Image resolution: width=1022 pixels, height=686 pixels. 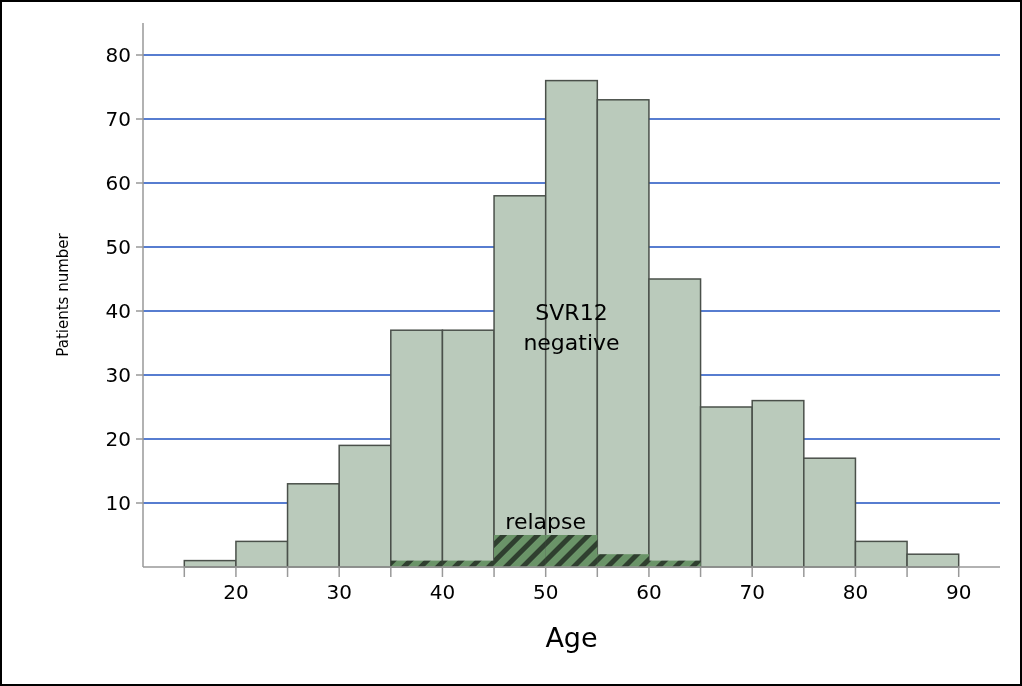 What do you see at coordinates (118, 375) in the screenshot?
I see `y-tick-label: 30` at bounding box center [118, 375].